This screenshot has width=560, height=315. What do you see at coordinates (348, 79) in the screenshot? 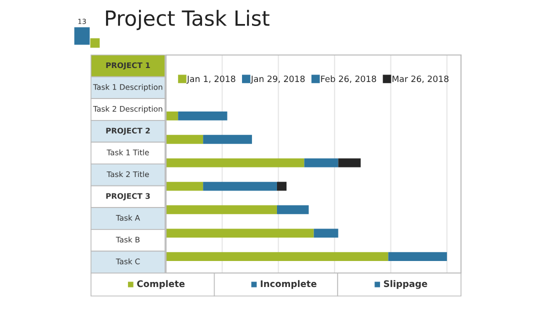
I see `legend-label: Feb 26, 2018` at bounding box center [348, 79].